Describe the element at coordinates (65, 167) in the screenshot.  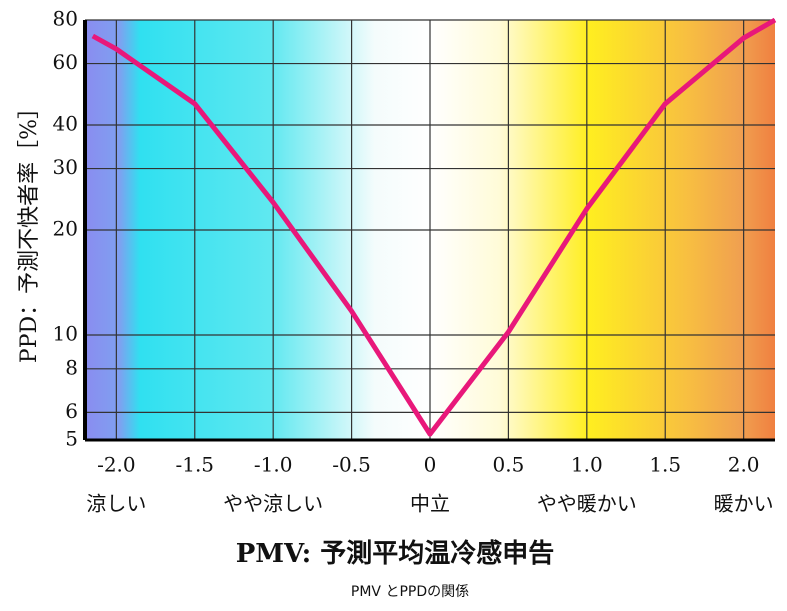
I see `y-tick-label: 30` at that location.